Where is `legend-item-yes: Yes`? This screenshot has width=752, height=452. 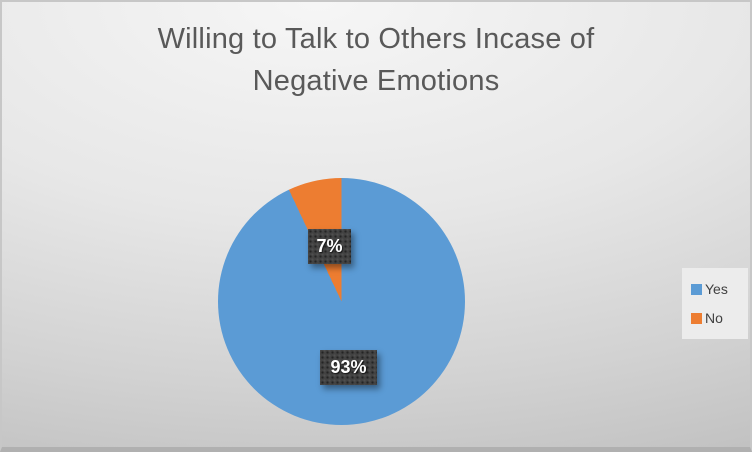
legend-item-yes: Yes is located at coordinates (719, 289).